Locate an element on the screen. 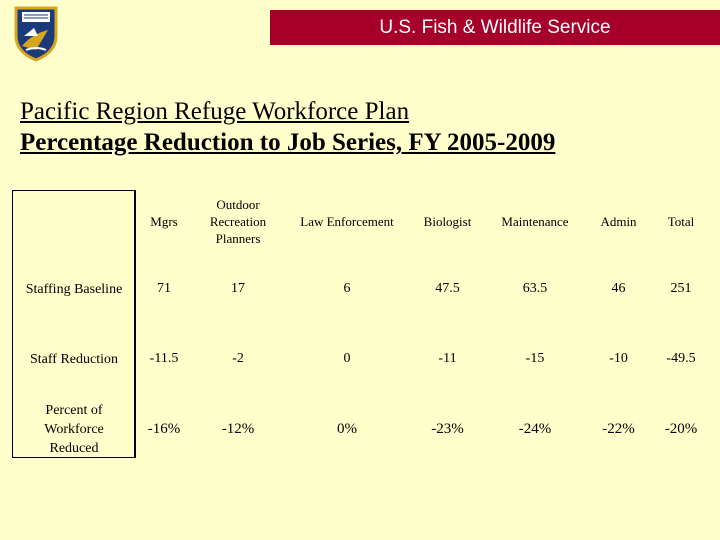 Image resolution: width=720 pixels, height=540 pixels. column-header: Admin is located at coordinates (618, 221).